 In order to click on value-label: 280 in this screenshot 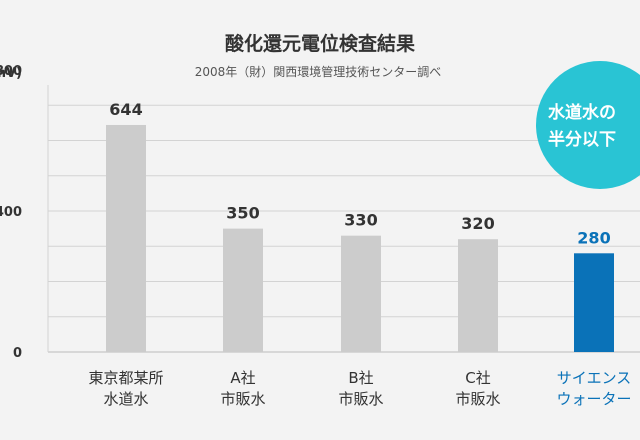, I will do `click(593, 237)`.